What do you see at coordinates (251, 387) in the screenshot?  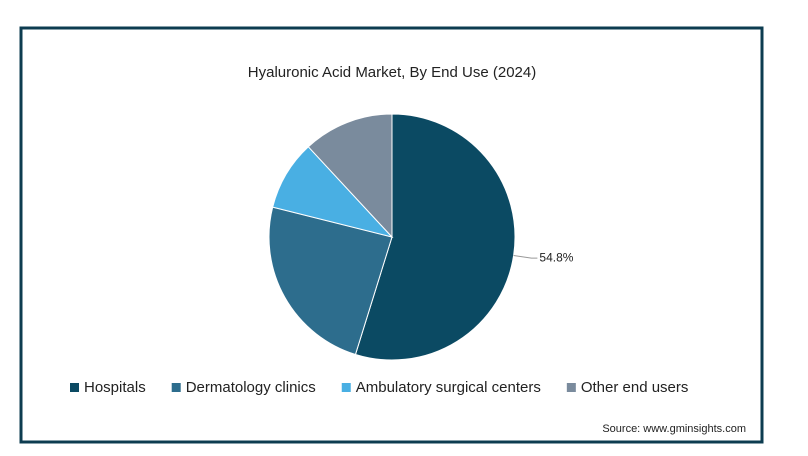 I see `legend-label: Dermatology clinics` at bounding box center [251, 387].